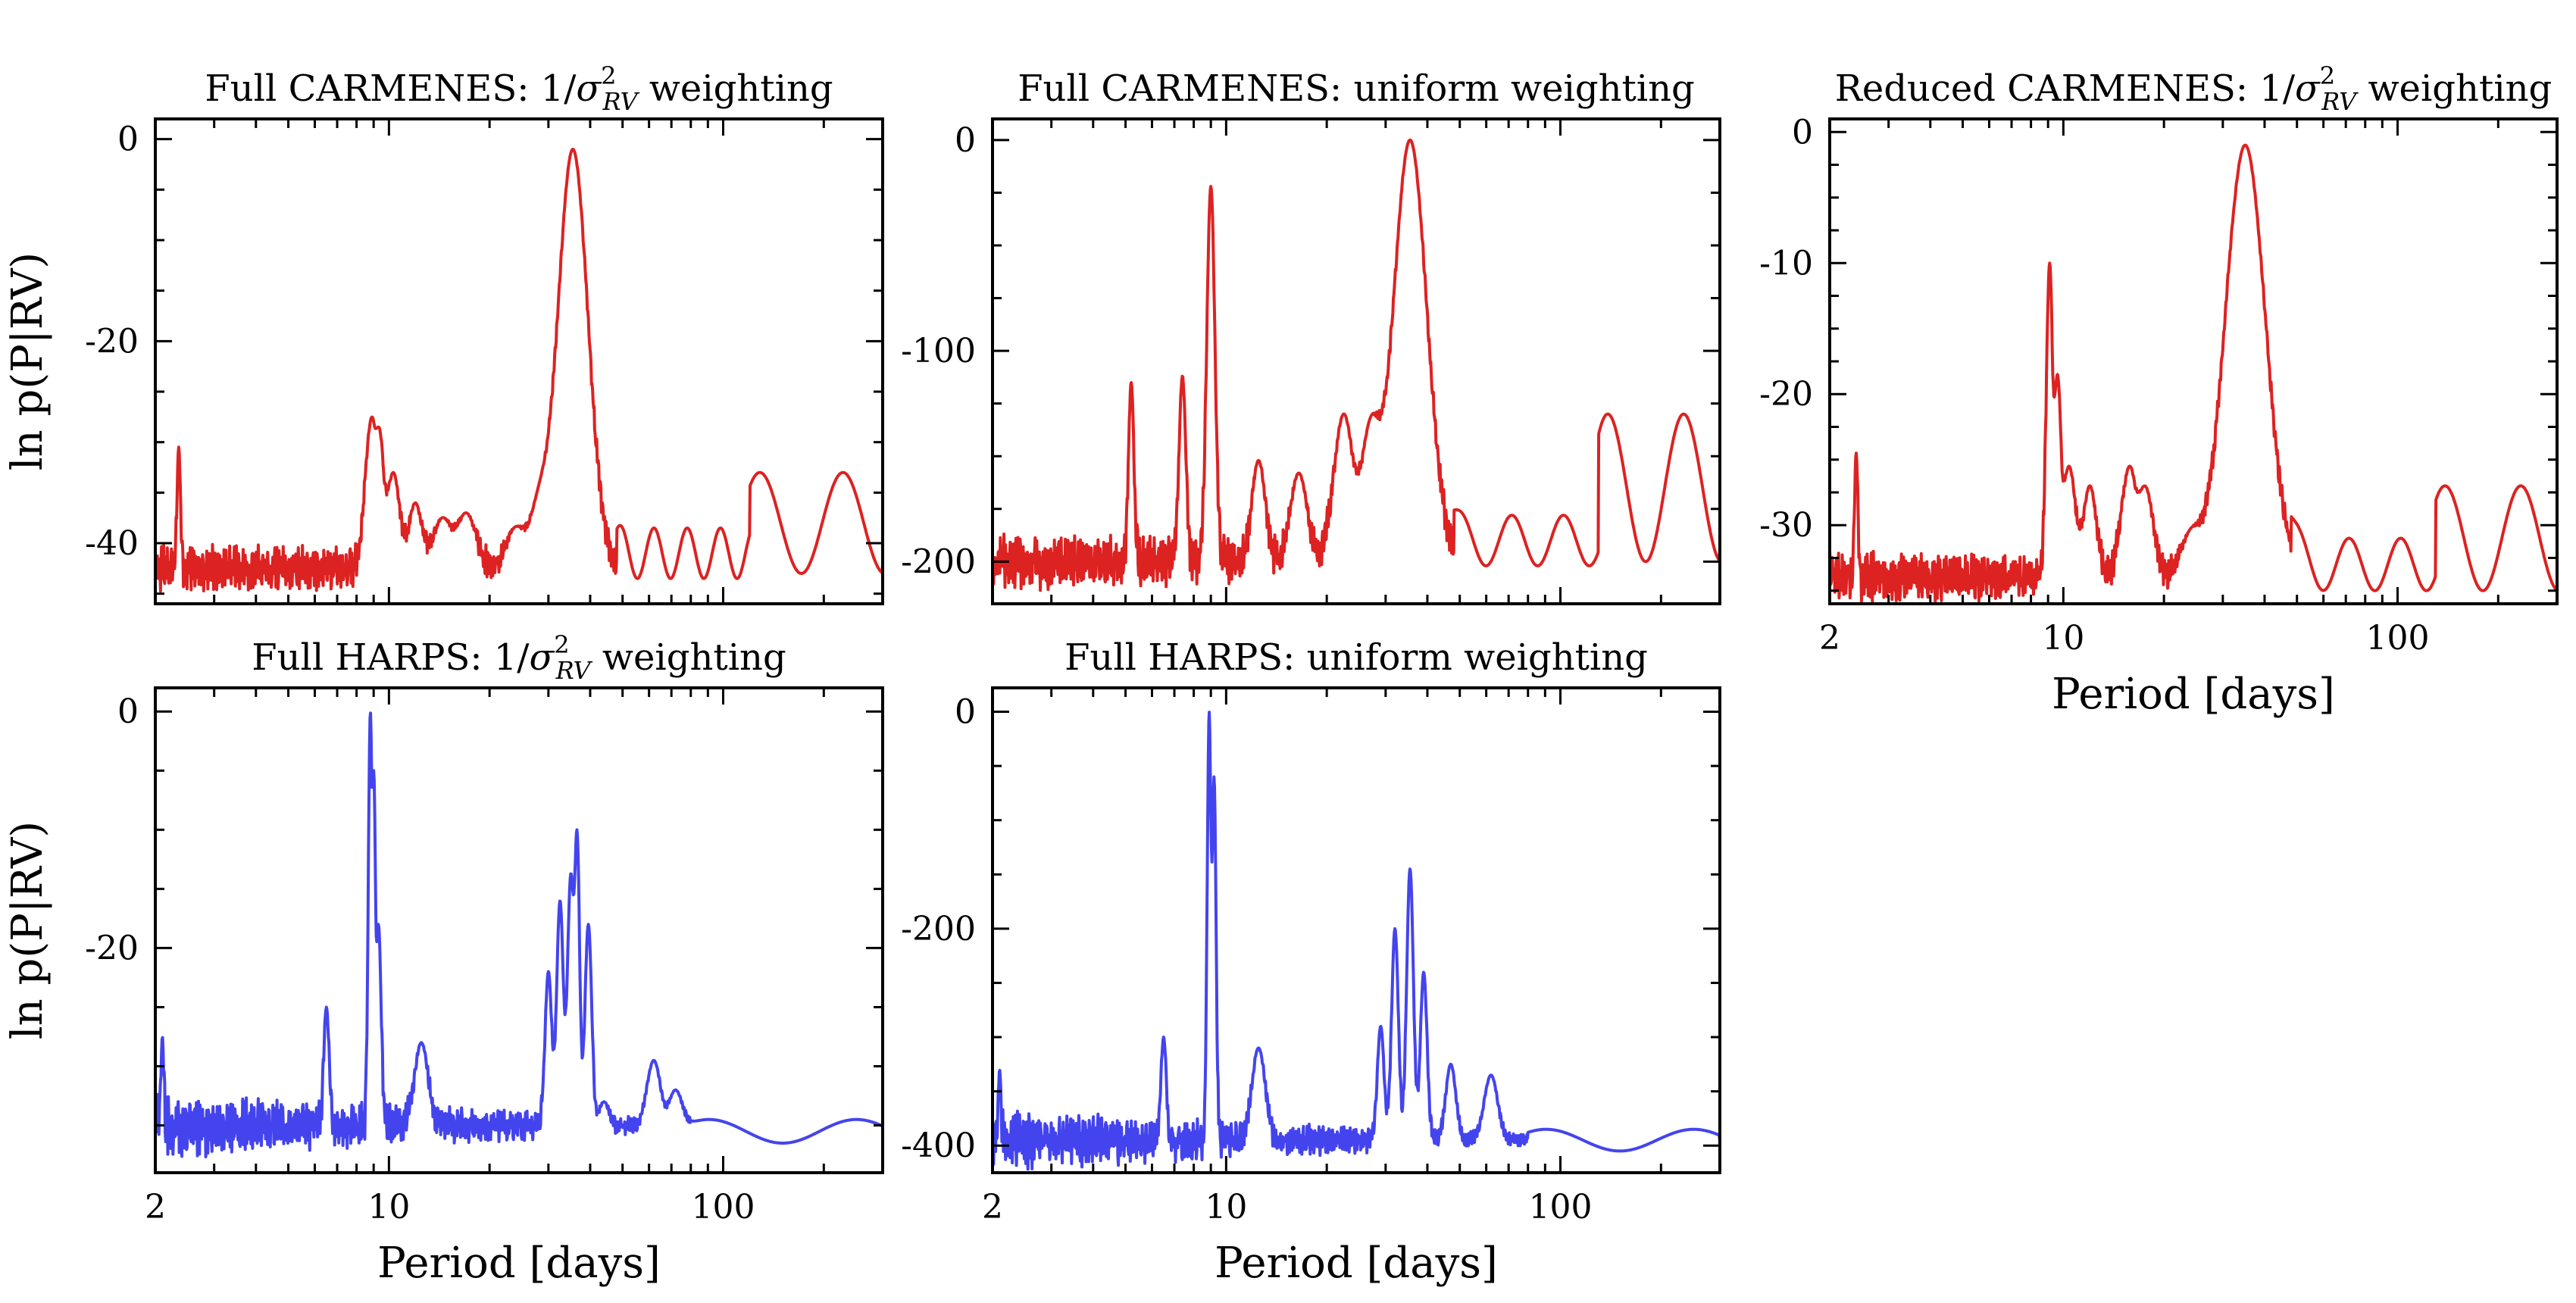 The image size is (2576, 1303). I want to click on panel-title: Full CARMENES: uniform weighting, so click(1357, 88).